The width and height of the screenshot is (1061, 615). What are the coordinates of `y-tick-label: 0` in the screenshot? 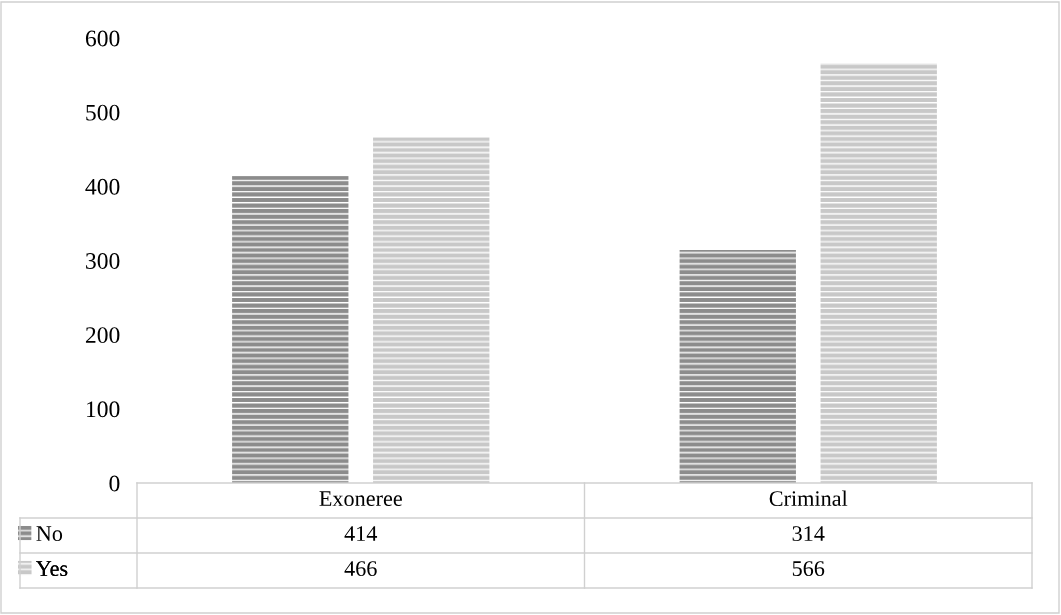 It's located at (114, 483).